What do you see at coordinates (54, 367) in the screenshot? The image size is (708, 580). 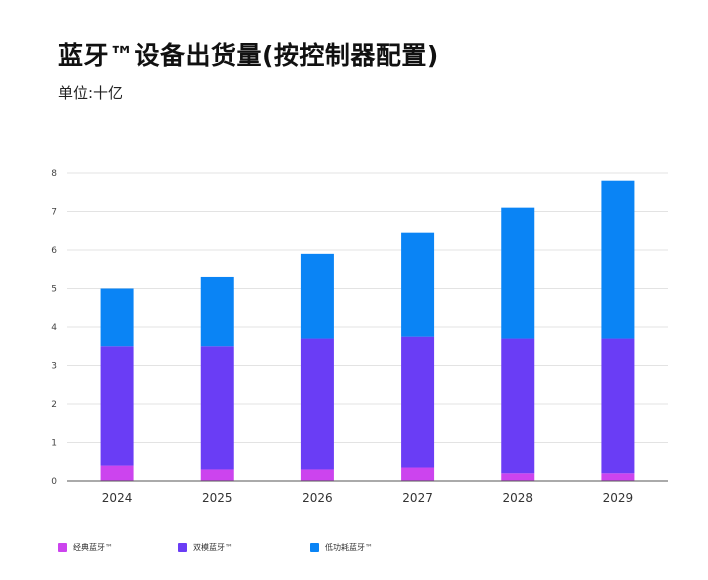 I see `y-tick-label: 3` at bounding box center [54, 367].